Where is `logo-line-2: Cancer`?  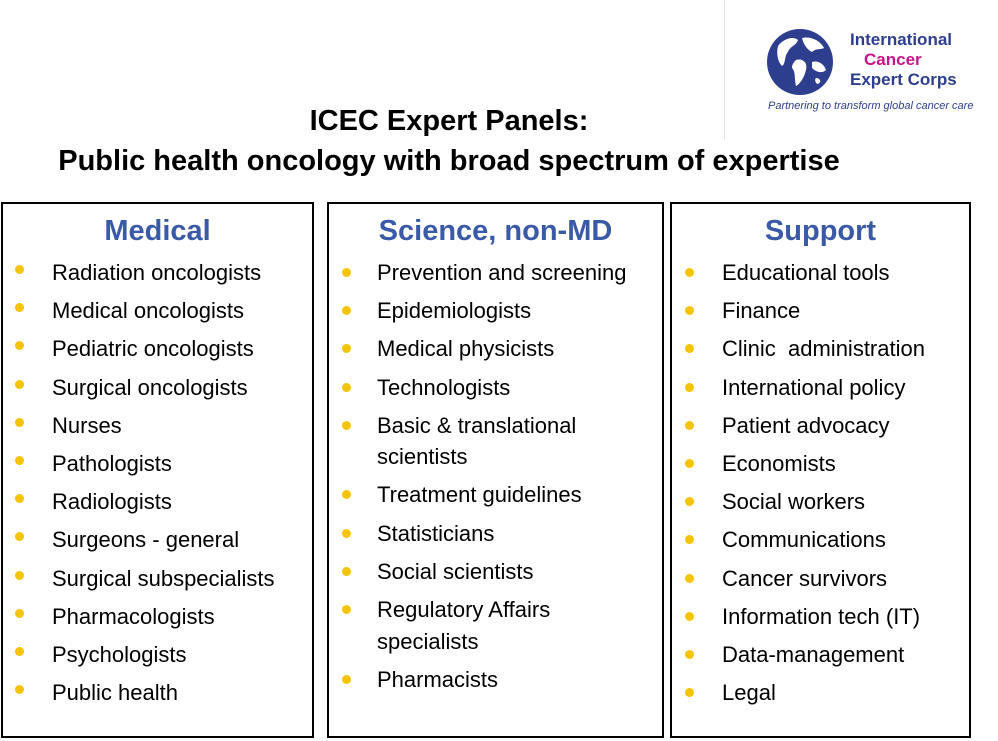
logo-line-2: Cancer is located at coordinates (893, 59).